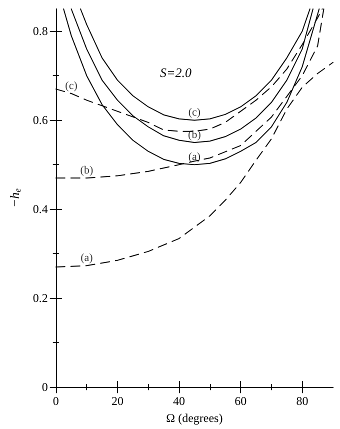  What do you see at coordinates (45, 387) in the screenshot?
I see `y-tick-label: 0` at bounding box center [45, 387].